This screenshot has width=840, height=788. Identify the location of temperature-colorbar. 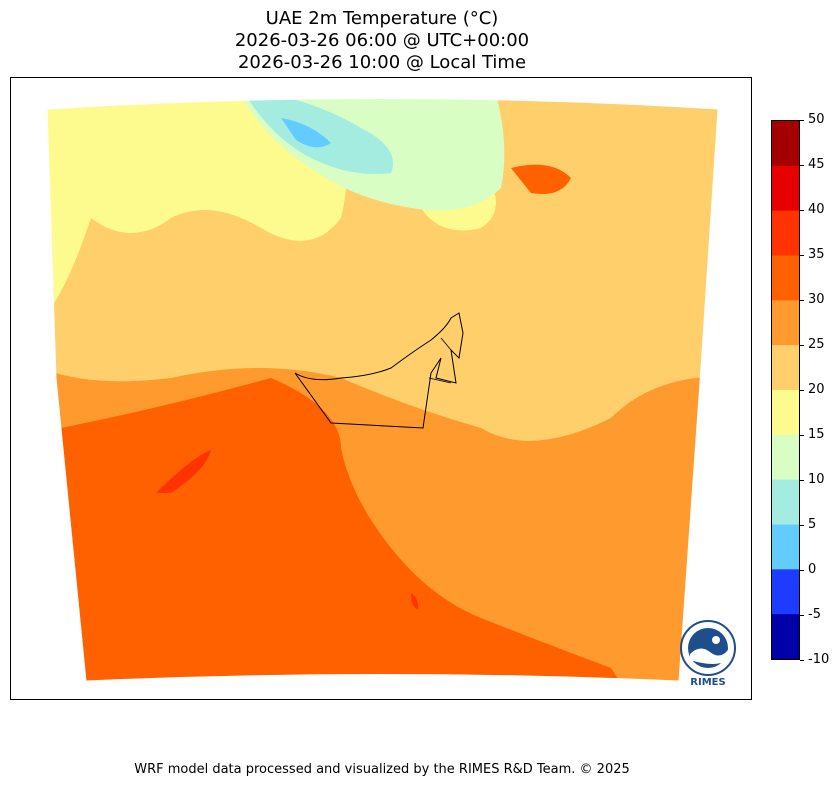
(785, 390).